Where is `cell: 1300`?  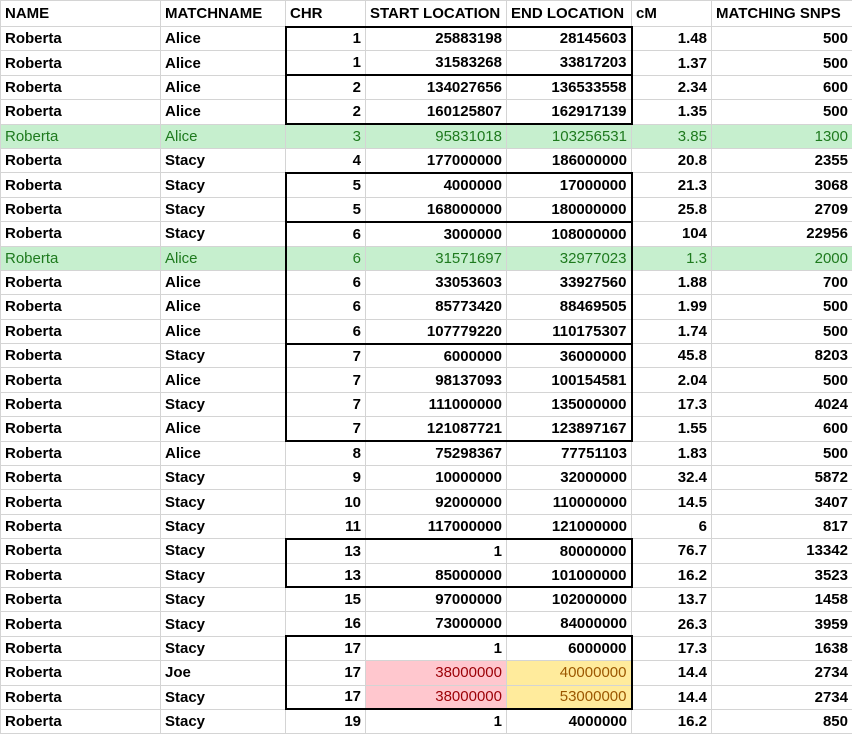
cell: 1300 is located at coordinates (782, 136).